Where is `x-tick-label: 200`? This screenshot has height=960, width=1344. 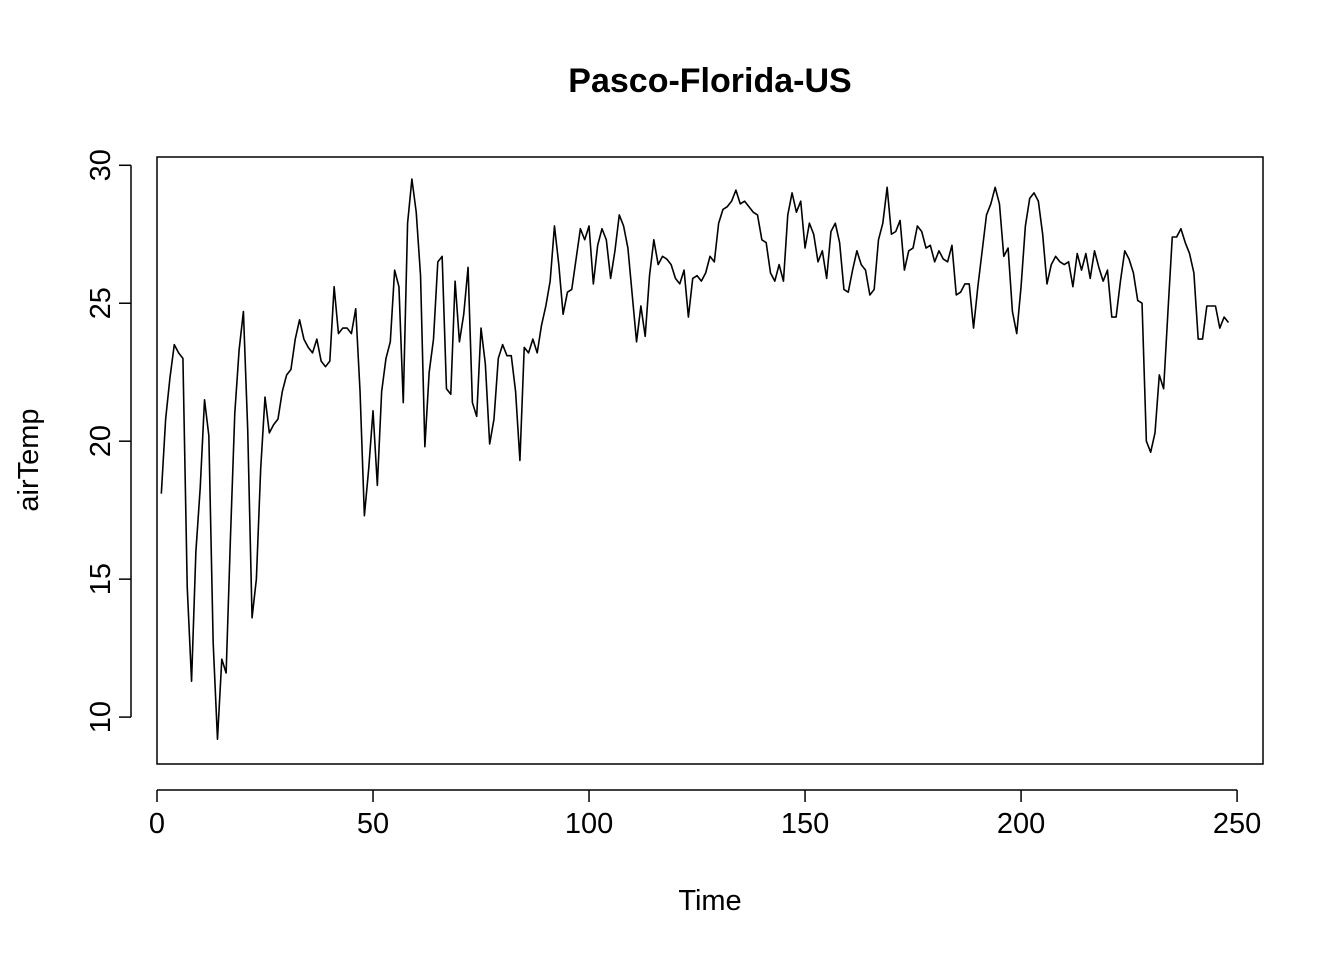
x-tick-label: 200 is located at coordinates (1021, 824).